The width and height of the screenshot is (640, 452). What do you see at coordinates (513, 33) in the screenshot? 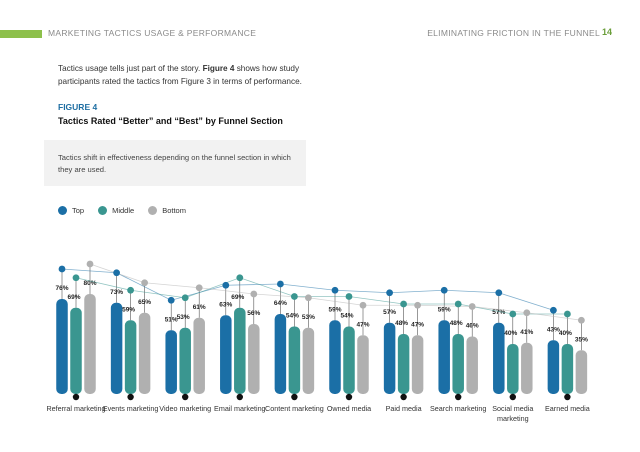
I see `header-right-title: ELIMINATING FRICTION IN THE FUNNEL` at bounding box center [513, 33].